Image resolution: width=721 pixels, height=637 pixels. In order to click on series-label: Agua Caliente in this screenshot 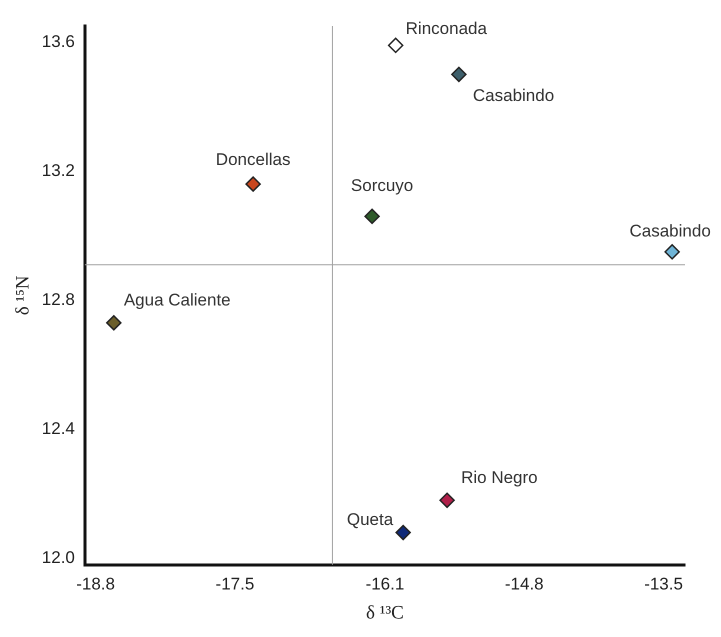, I will do `click(177, 300)`.